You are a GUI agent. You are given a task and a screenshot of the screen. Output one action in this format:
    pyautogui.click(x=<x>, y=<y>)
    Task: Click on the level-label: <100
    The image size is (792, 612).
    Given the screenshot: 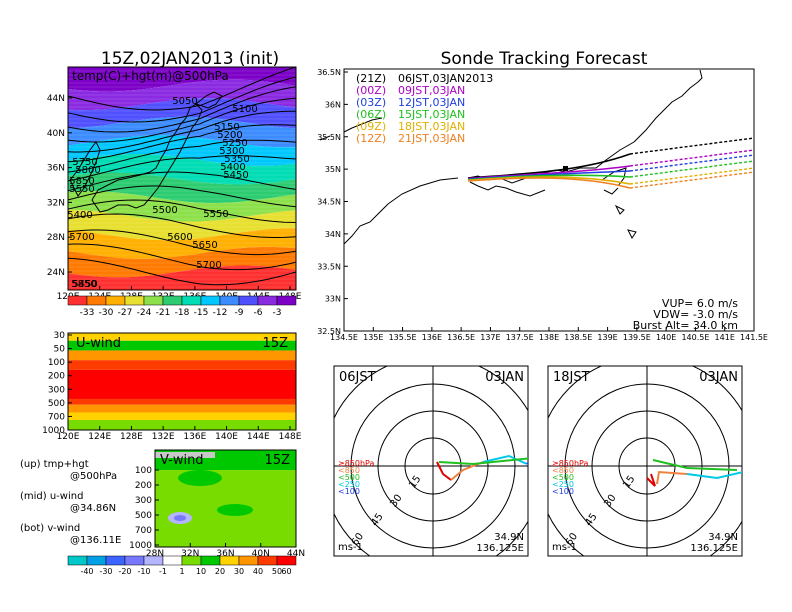 What is the action you would take?
    pyautogui.click(x=349, y=491)
    